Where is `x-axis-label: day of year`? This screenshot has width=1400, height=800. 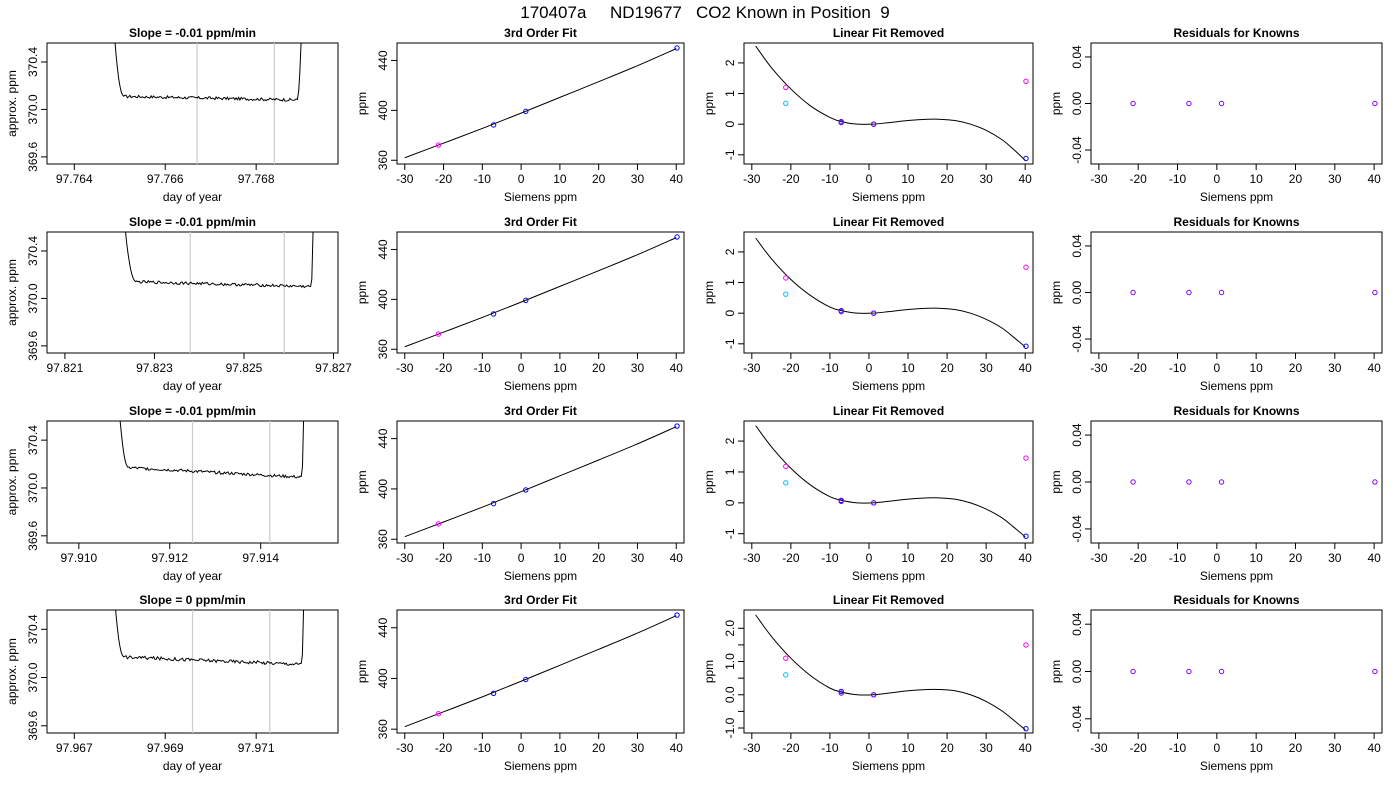
x-axis-label: day of year is located at coordinates (192, 386).